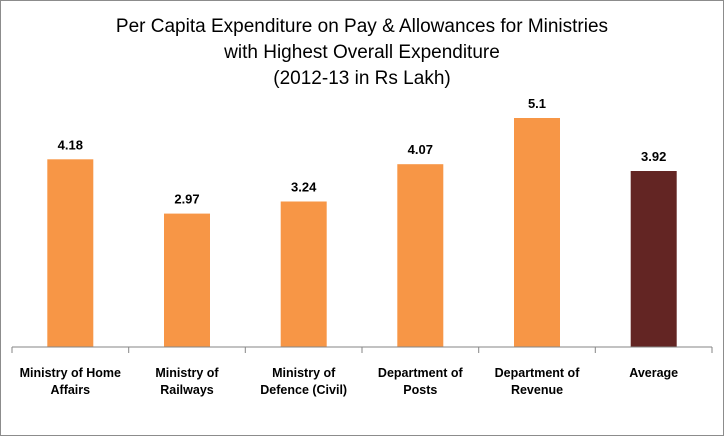 This screenshot has height=436, width=724. I want to click on category-label-0-0: Ministry of Home, so click(70, 373).